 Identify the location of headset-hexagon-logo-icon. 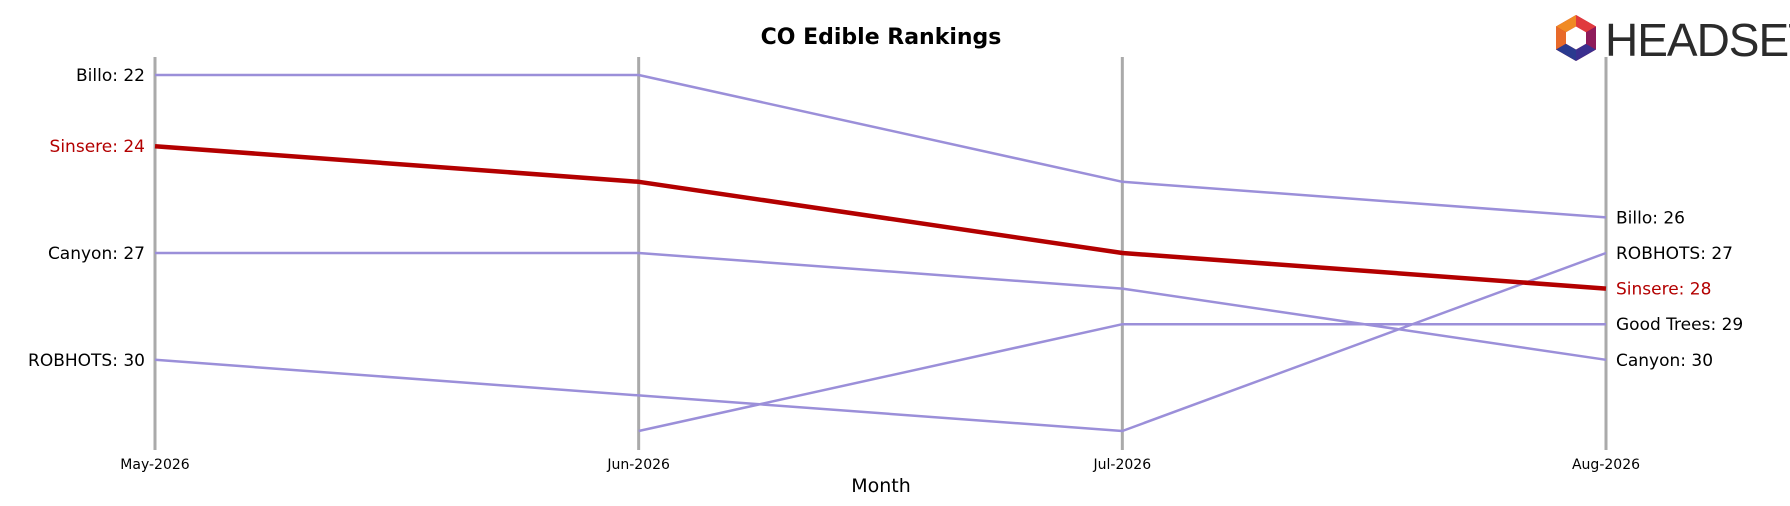
(1576, 38).